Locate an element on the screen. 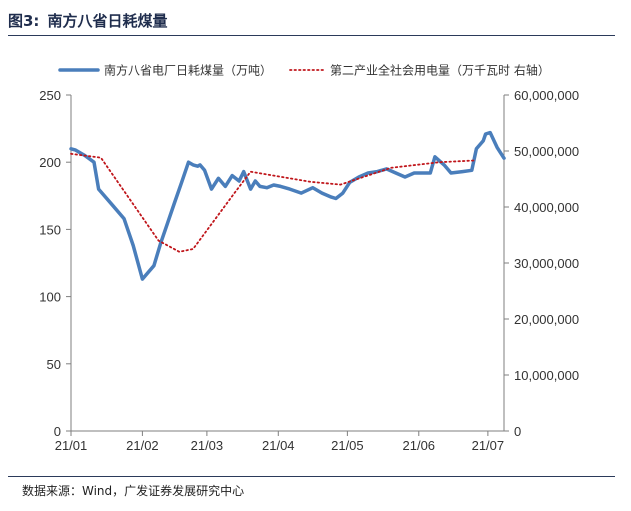 The width and height of the screenshot is (631, 511). left-tick-label: 0 is located at coordinates (57, 431).